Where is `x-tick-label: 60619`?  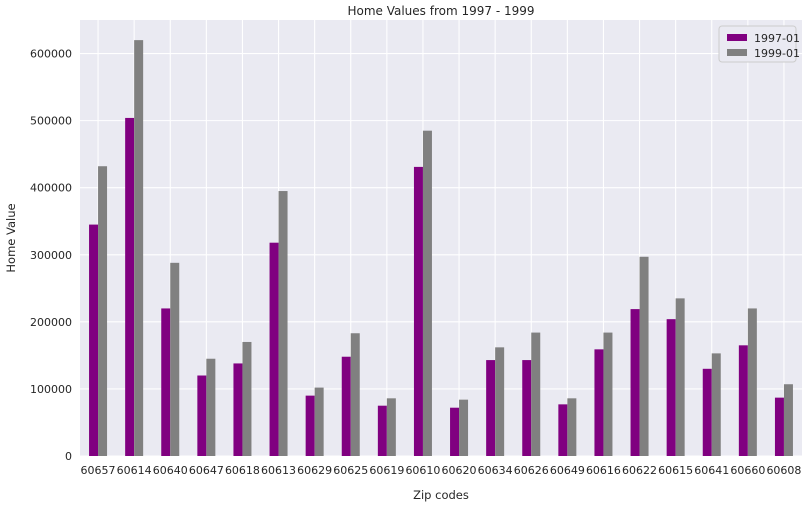
x-tick-label: 60619 is located at coordinates (386, 470).